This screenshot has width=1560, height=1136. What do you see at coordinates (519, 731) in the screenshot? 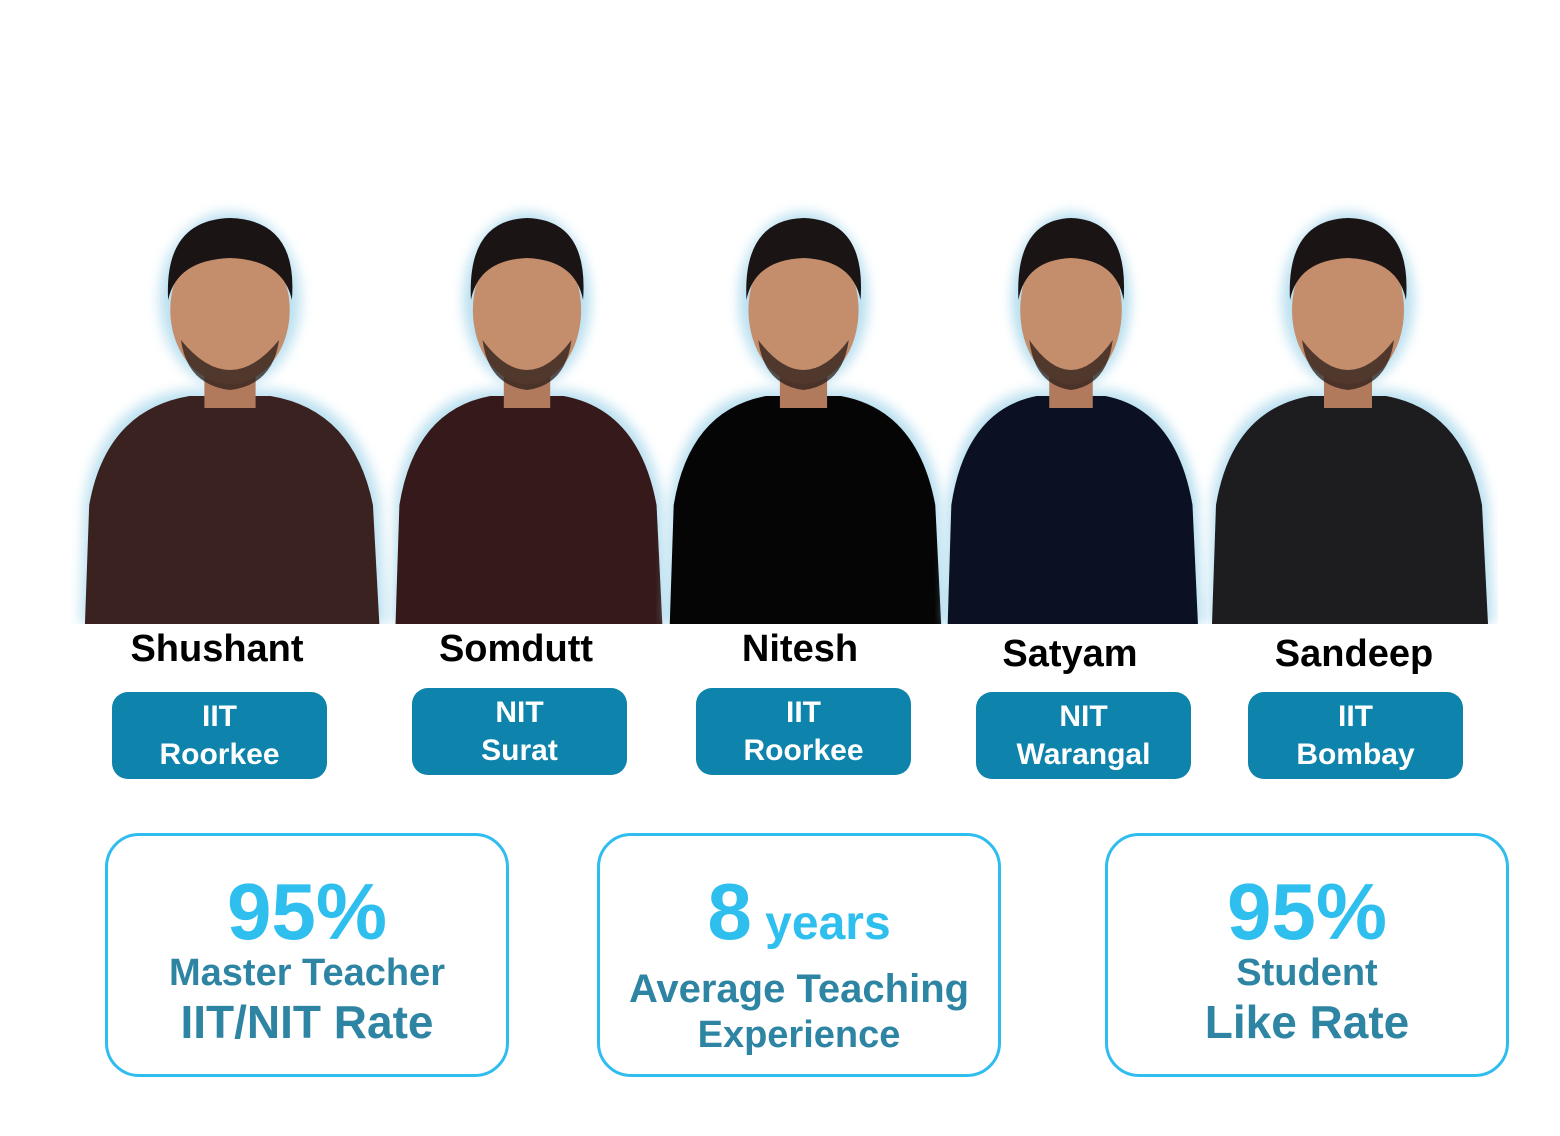
I see `institute-badge: NIT Surat` at bounding box center [519, 731].